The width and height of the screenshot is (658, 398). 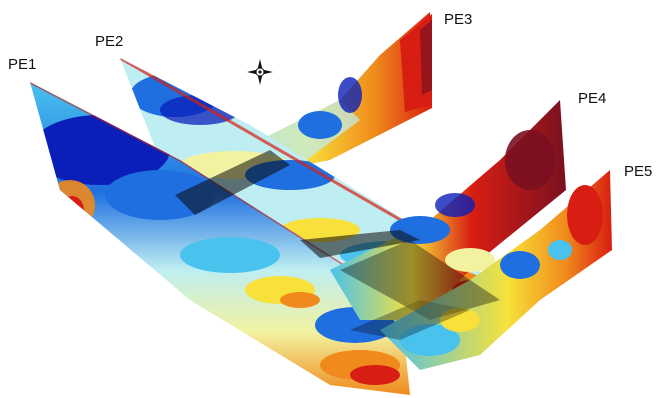 What do you see at coordinates (638, 171) in the screenshot?
I see `label-pe5: PE5` at bounding box center [638, 171].